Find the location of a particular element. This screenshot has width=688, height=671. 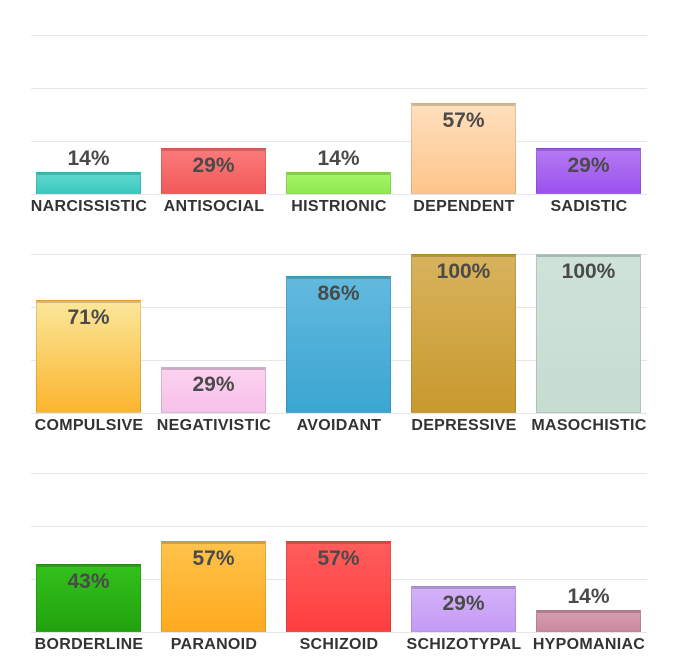

category-label: PARANOID is located at coordinates (214, 644).